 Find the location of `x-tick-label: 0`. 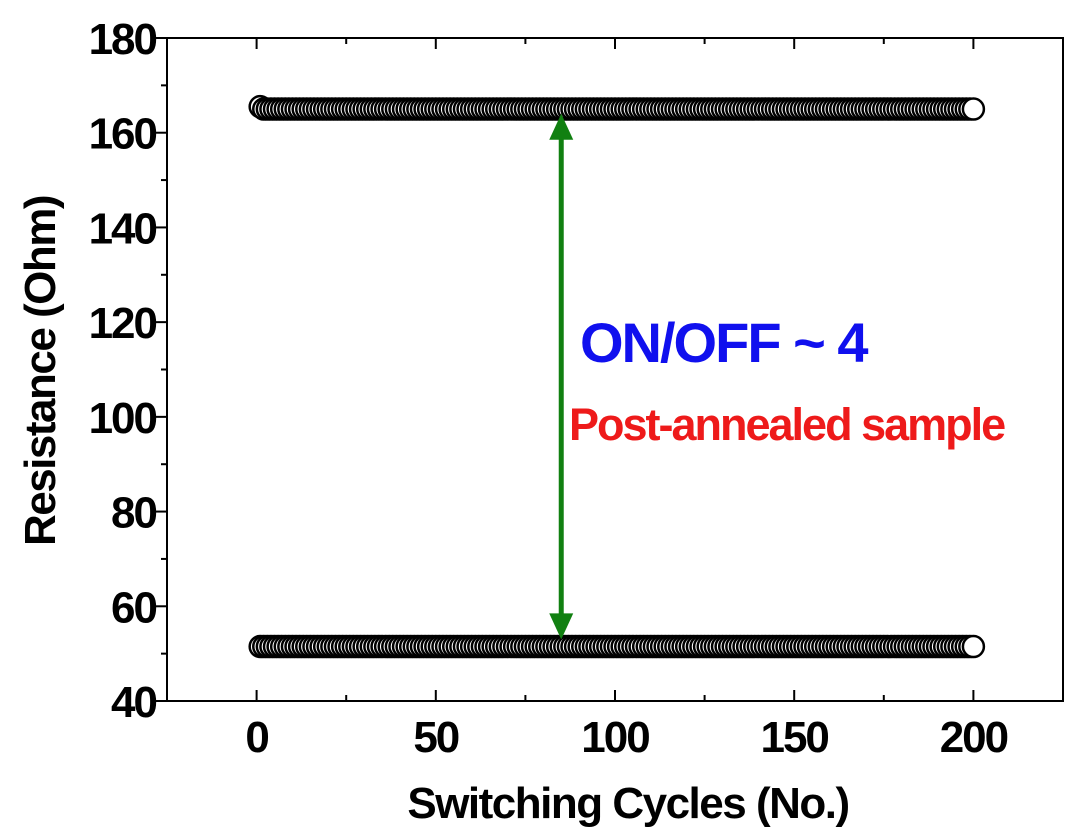

x-tick-label: 0 is located at coordinates (256, 737).